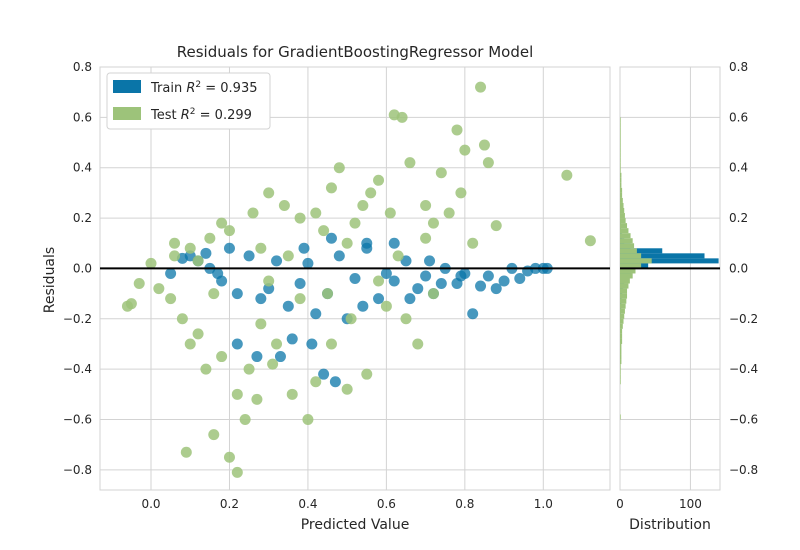 The width and height of the screenshot is (800, 550). Describe the element at coordinates (229, 88) in the screenshot. I see `legend-train-r2: = 0.935` at that location.